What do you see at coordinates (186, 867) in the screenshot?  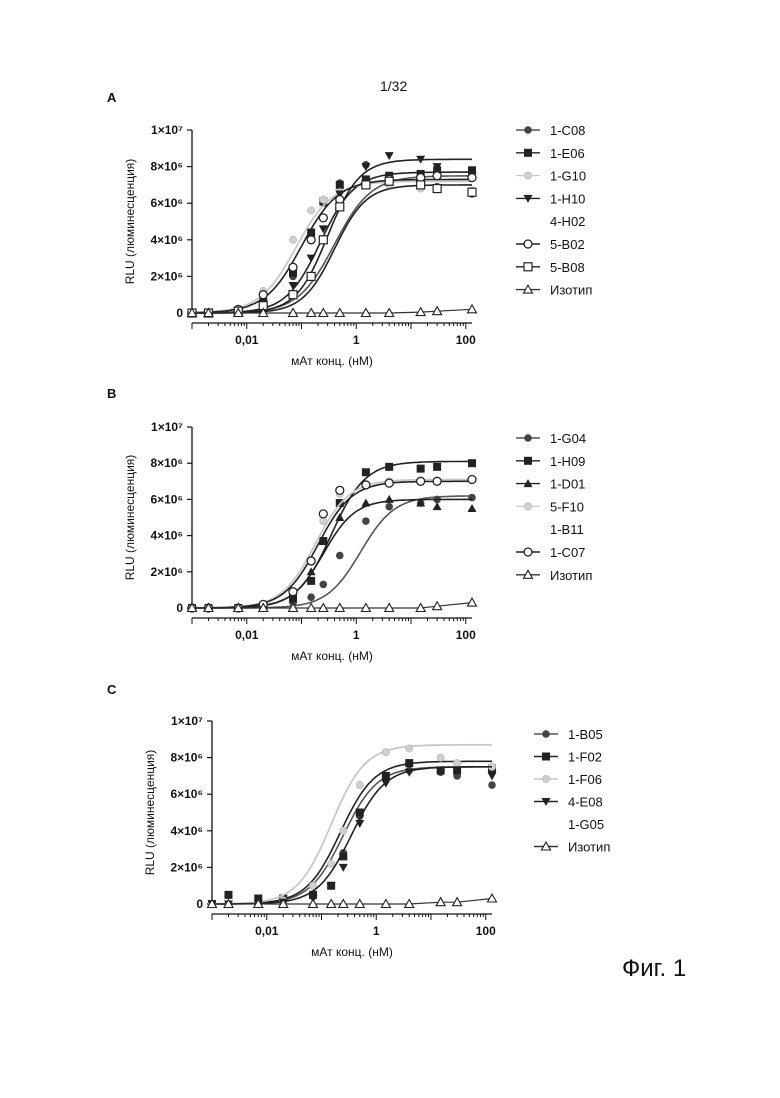 I see `y-tick-label: 2×10⁶` at bounding box center [186, 867].